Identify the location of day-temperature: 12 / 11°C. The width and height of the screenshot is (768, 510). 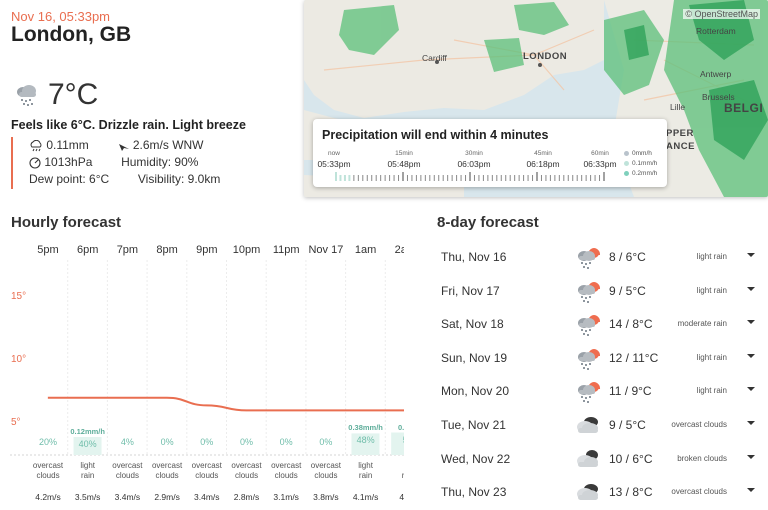
(634, 357).